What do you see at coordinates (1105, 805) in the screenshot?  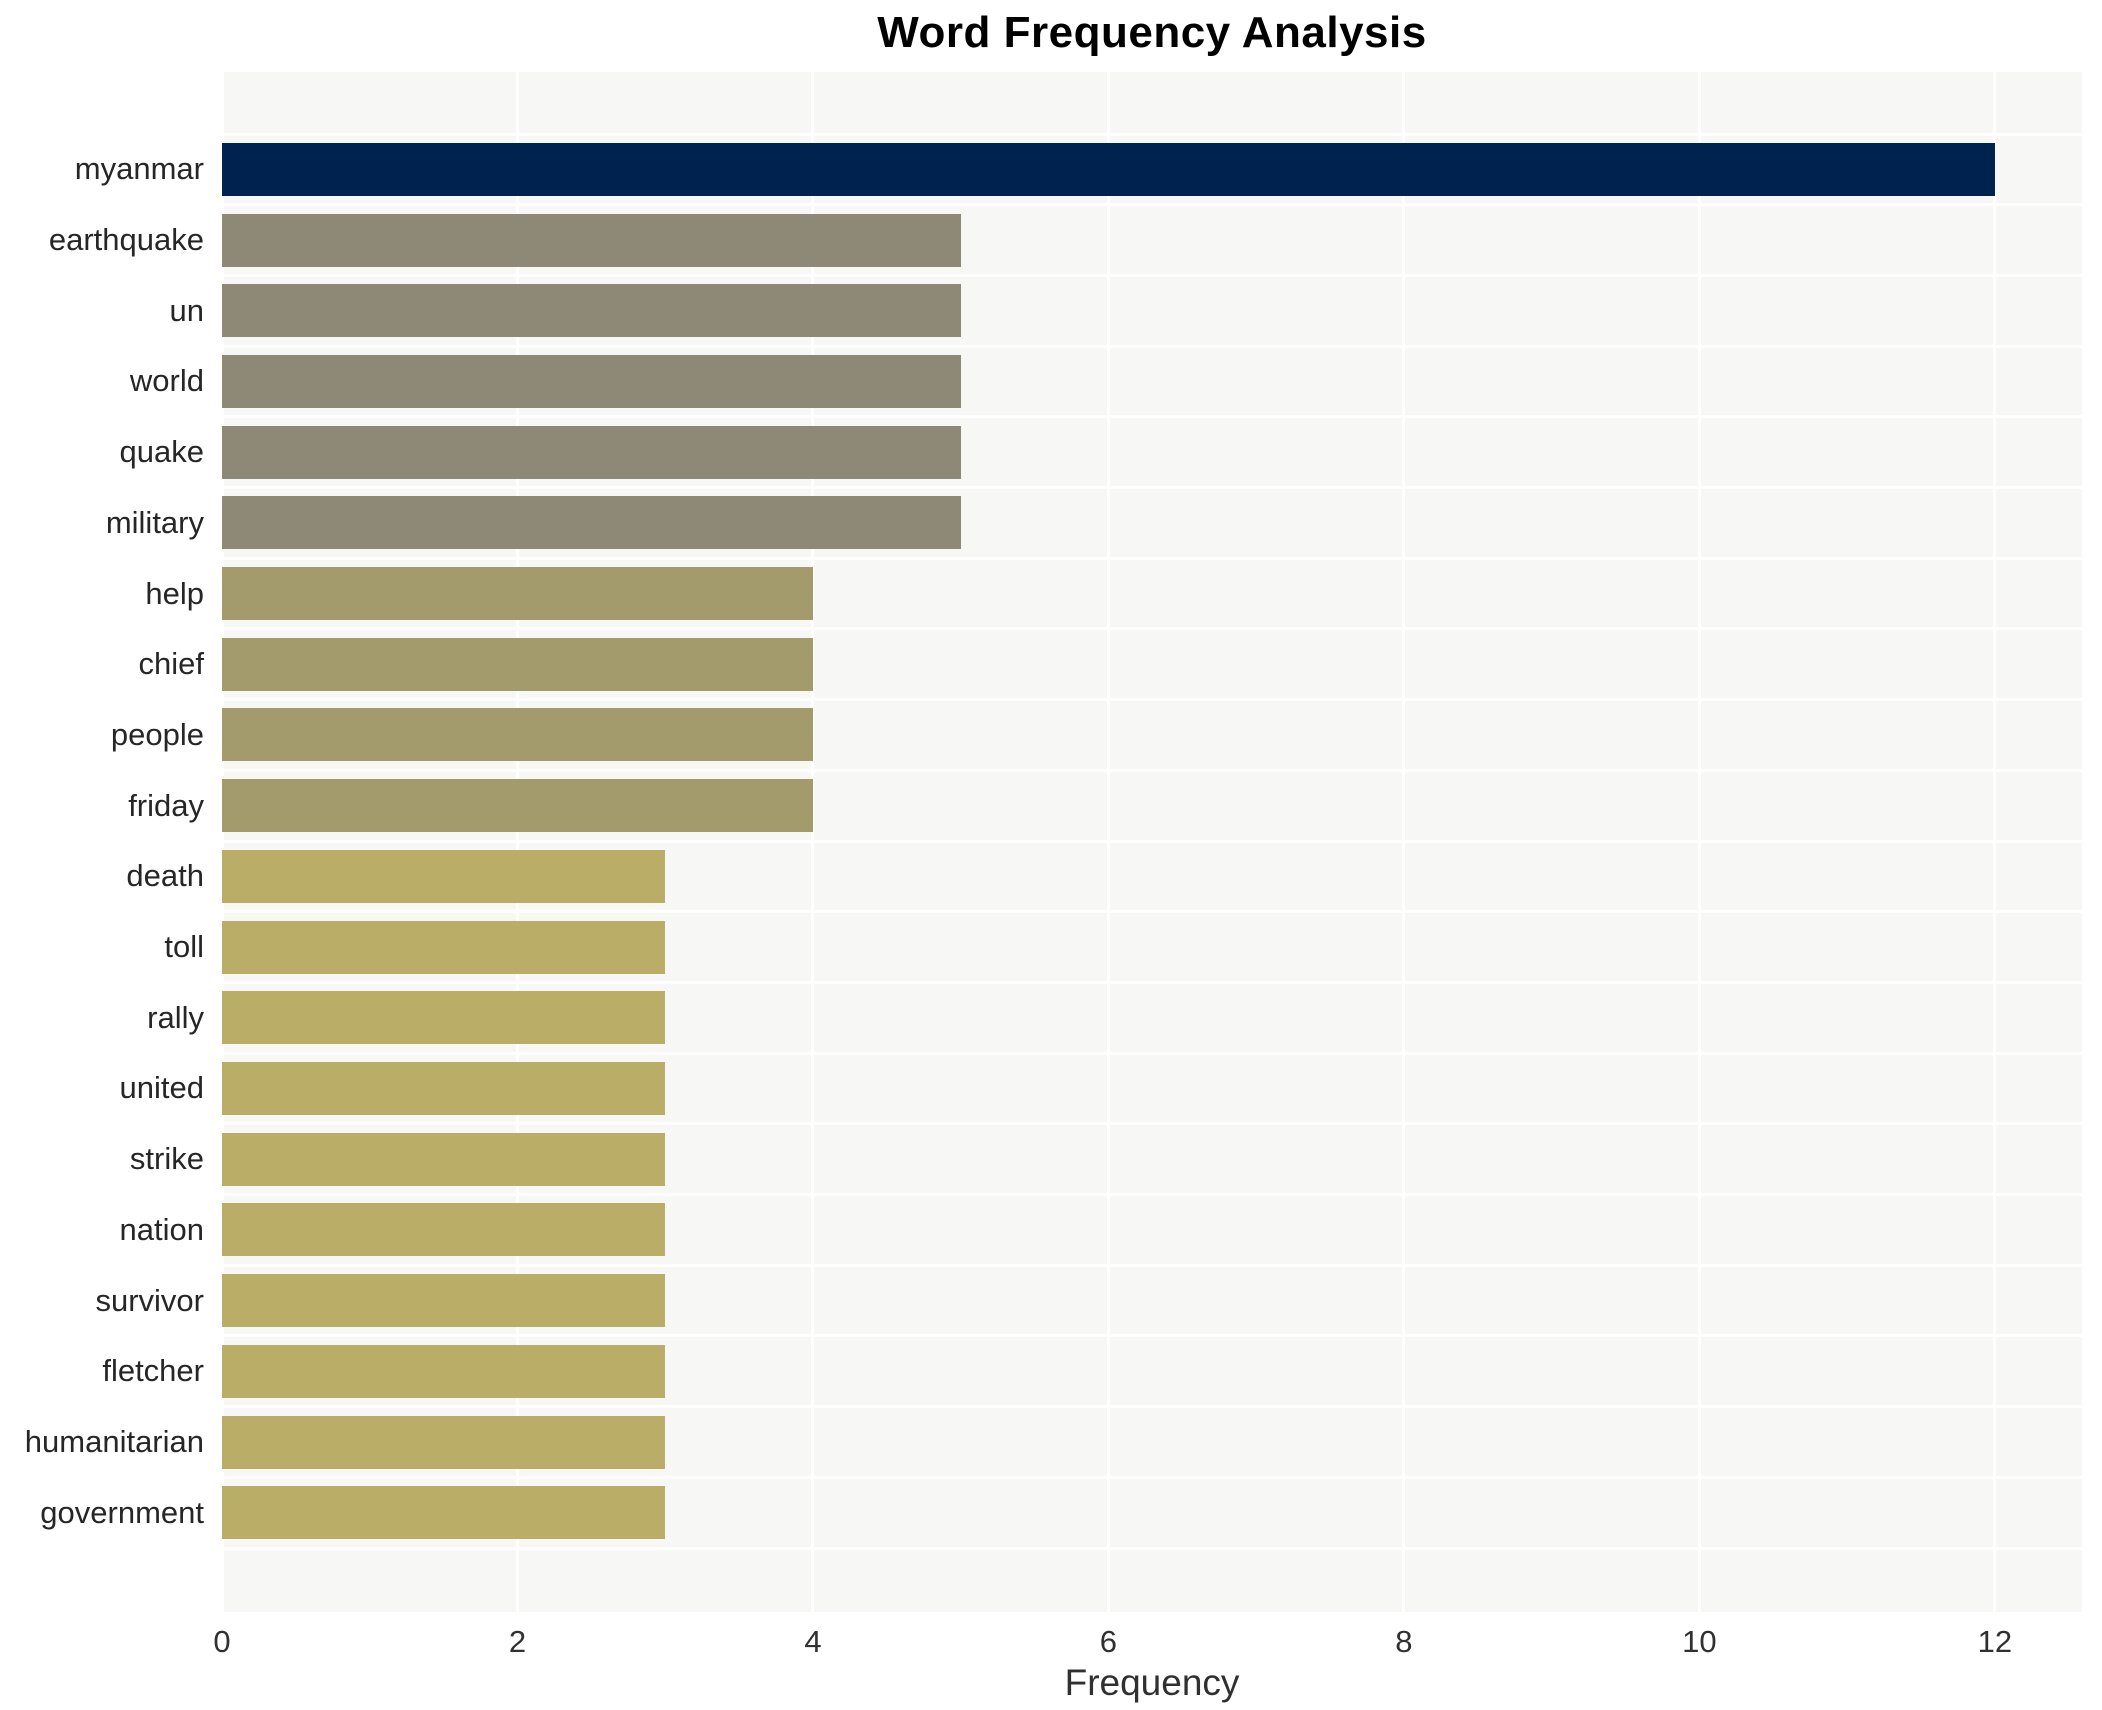 I see `bar-row: friday` at bounding box center [1105, 805].